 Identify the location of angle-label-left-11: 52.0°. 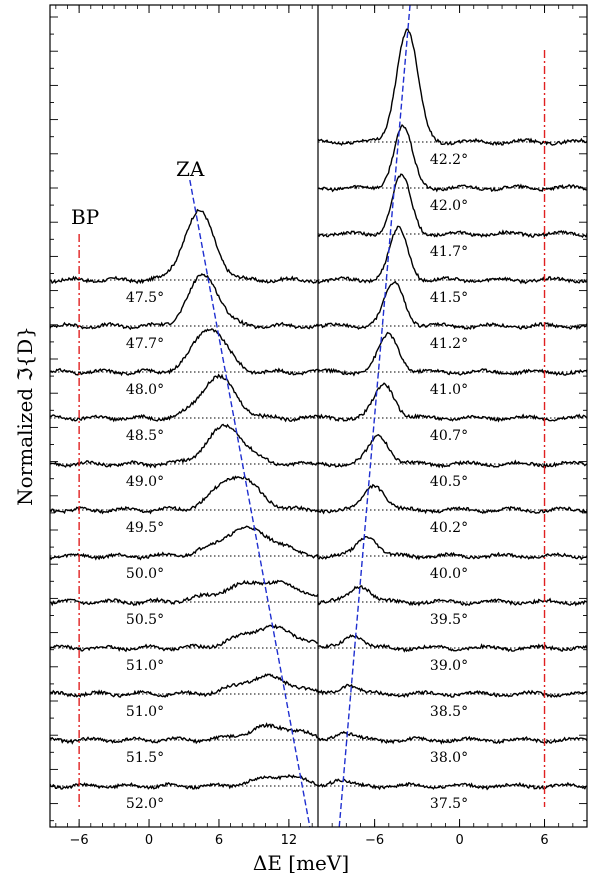
(145, 804).